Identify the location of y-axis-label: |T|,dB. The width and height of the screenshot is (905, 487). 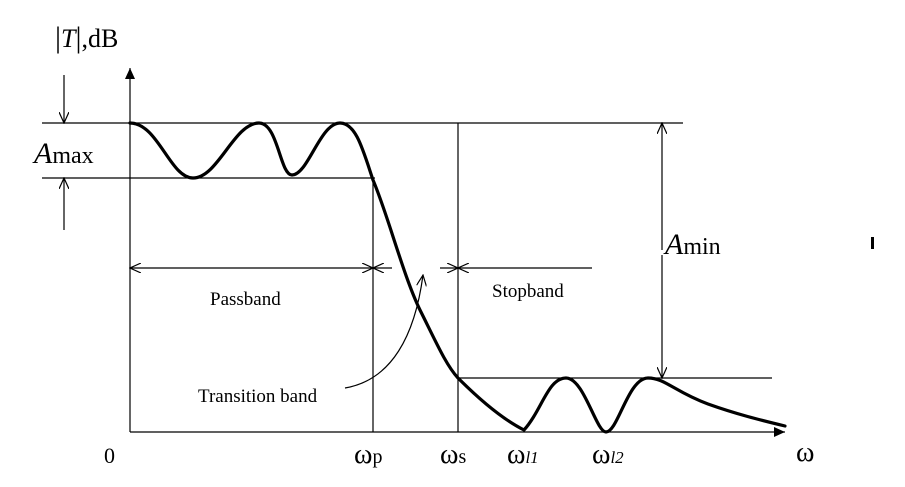
(86, 37).